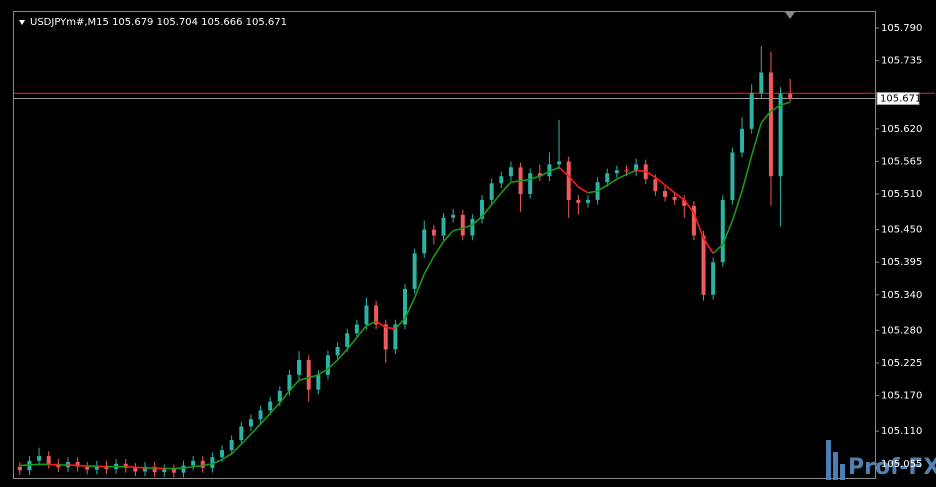  Describe the element at coordinates (901, 230) in the screenshot. I see `y-tick-label: 105.450` at that location.